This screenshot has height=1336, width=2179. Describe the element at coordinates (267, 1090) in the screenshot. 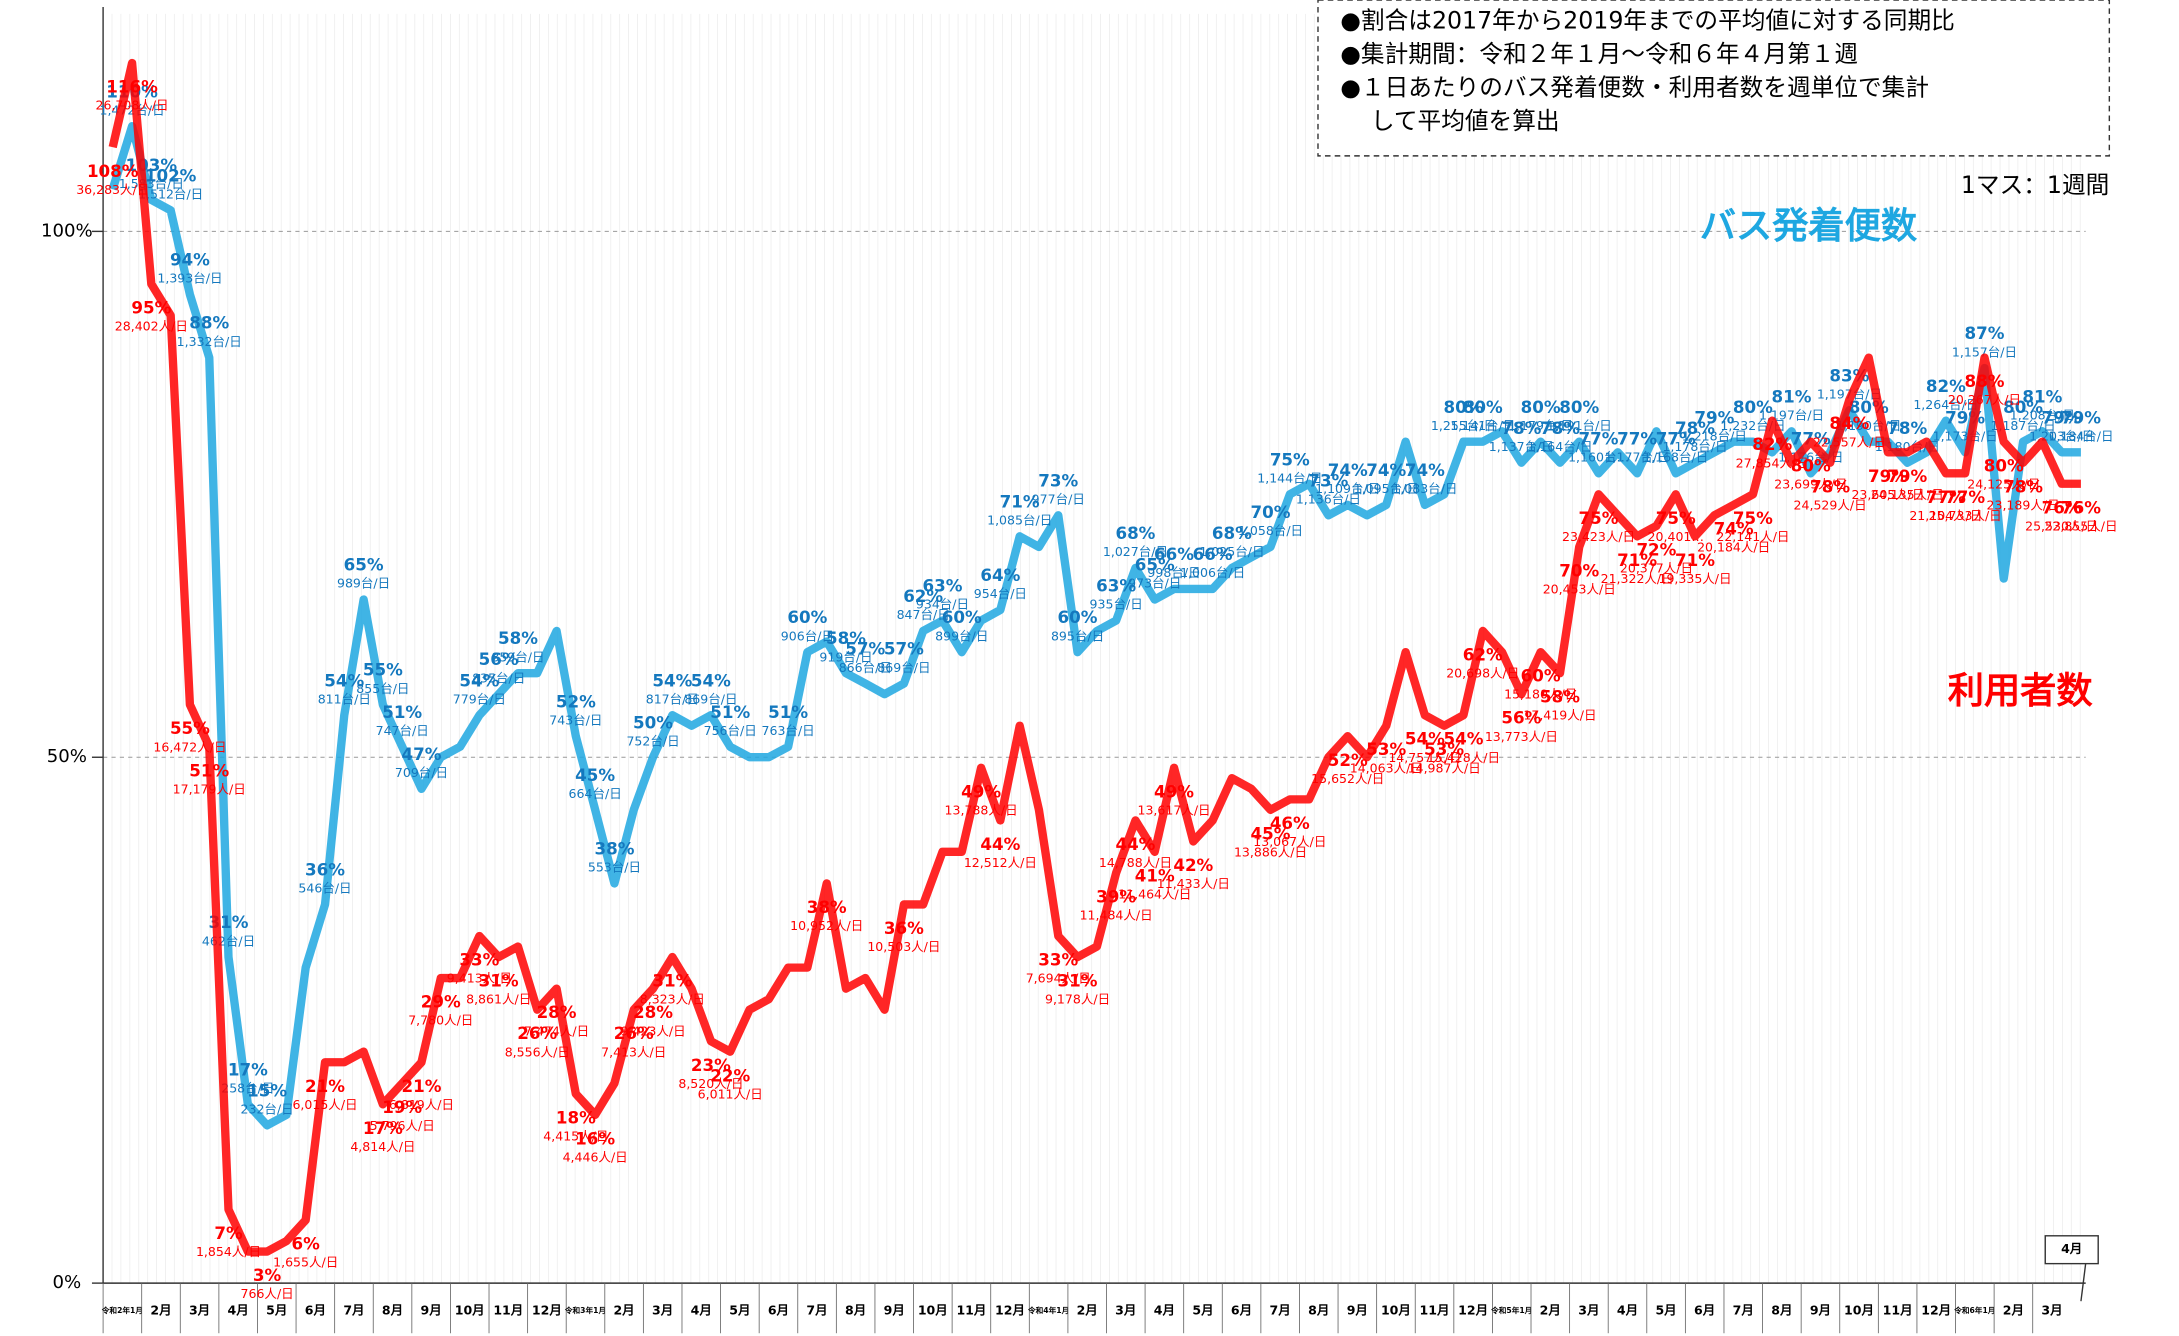

I see `data-label: 15%` at that location.